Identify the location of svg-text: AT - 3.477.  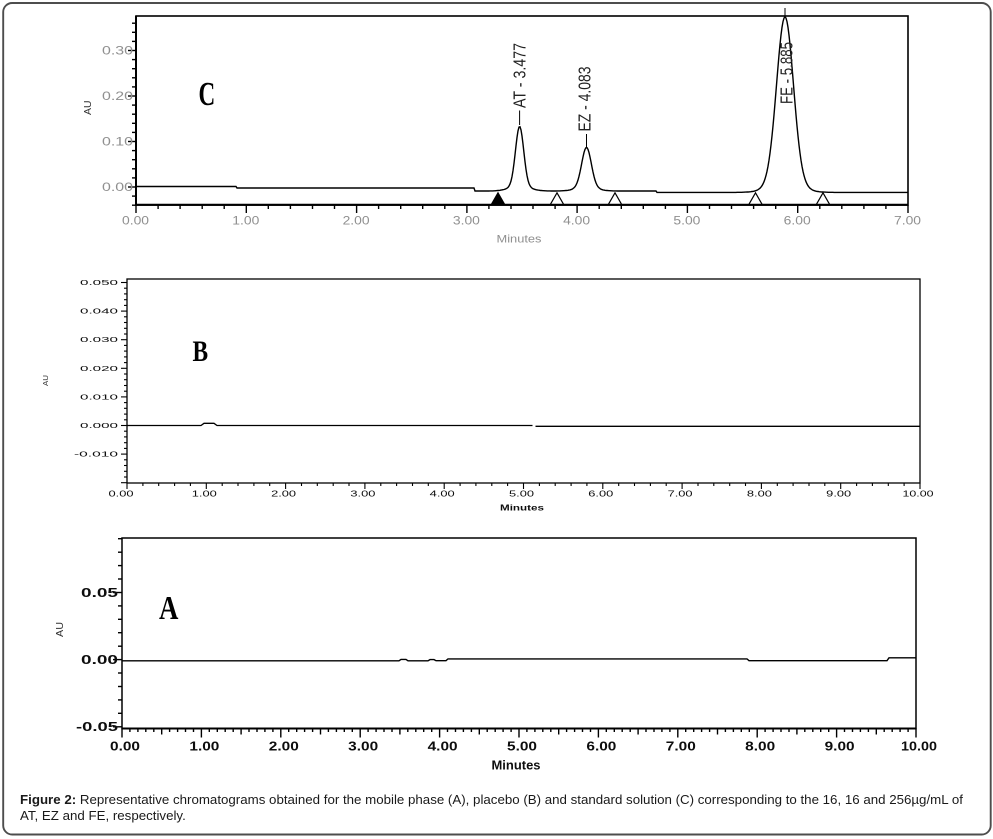
(520, 75).